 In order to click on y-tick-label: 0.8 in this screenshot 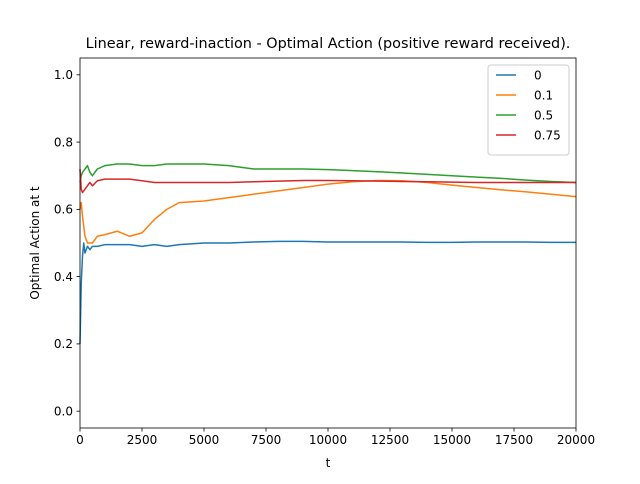, I will do `click(63, 142)`.